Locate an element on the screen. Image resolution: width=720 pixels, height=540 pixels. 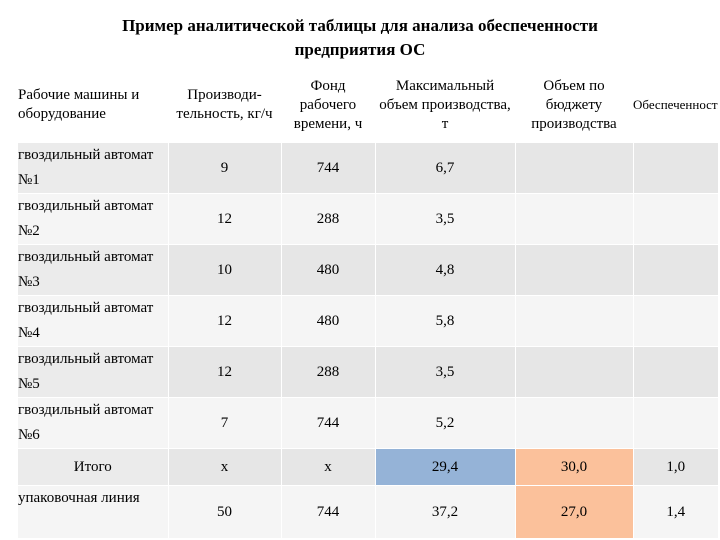
header-productivity: Производи-тельность, кг/ч is located at coordinates (224, 104).